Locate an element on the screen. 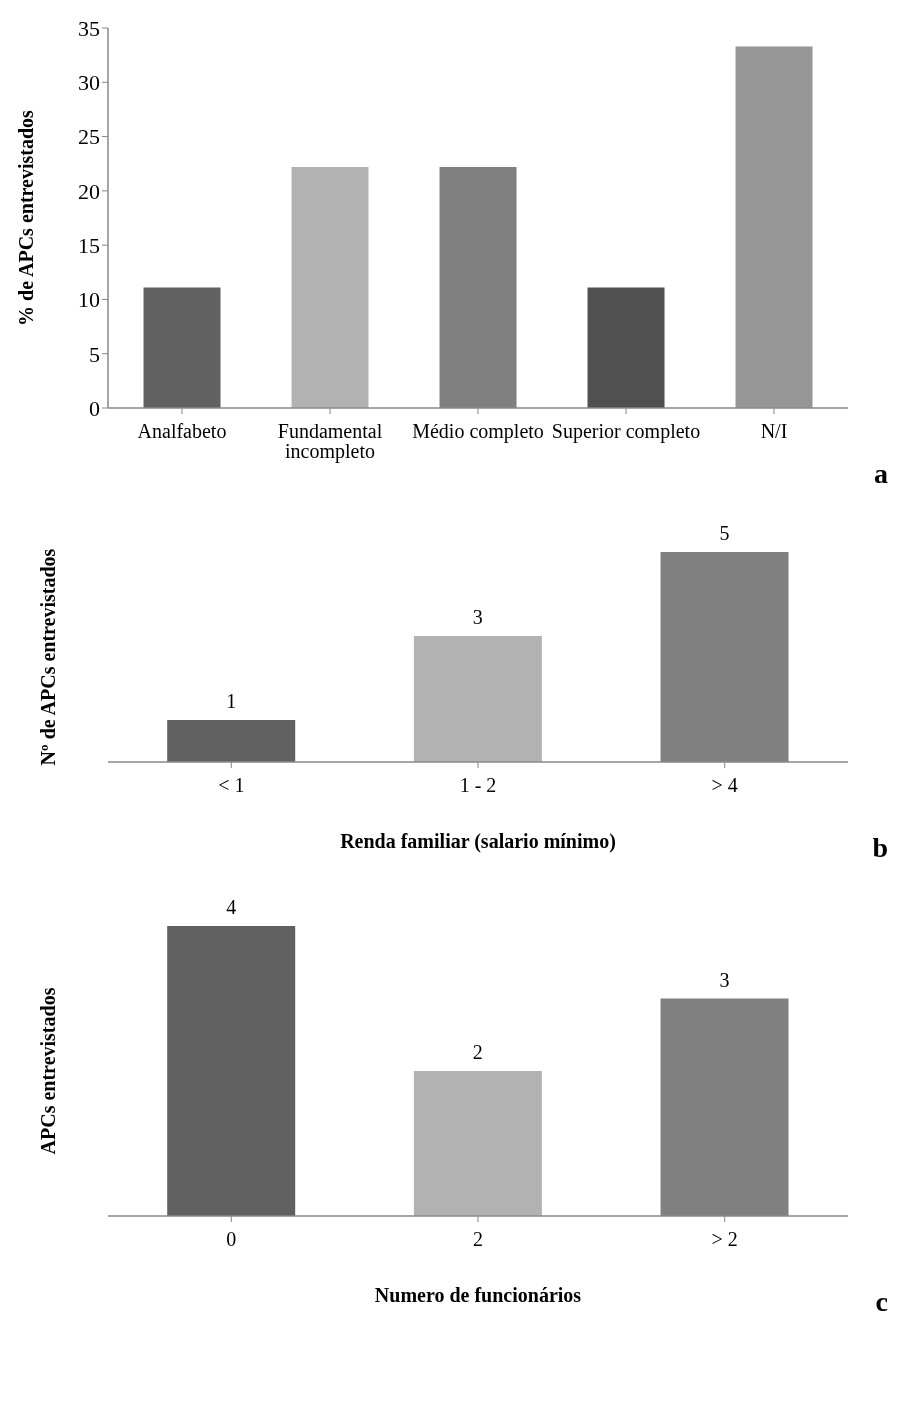 This screenshot has height=1427, width=921. y-axis-title: Nº de APCs entrevistados is located at coordinates (48, 657).